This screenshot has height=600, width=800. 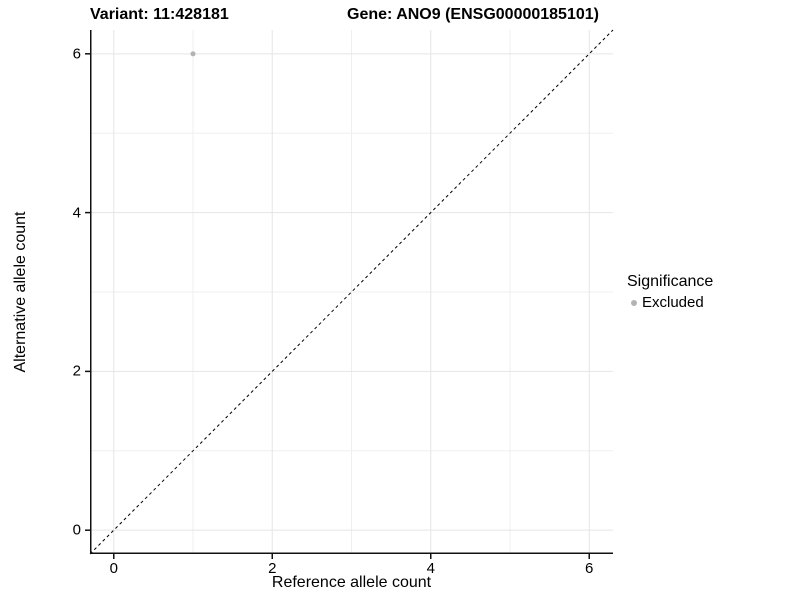 What do you see at coordinates (589, 568) in the screenshot?
I see `x-tick-label: 6` at bounding box center [589, 568].